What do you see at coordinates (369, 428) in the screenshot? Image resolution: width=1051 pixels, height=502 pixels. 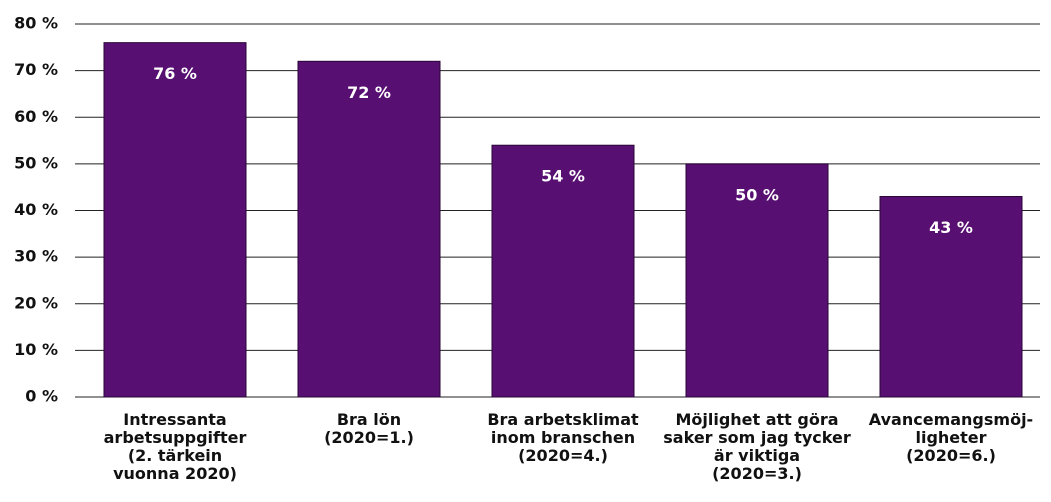 I see `x-tick-label: Bra lön (2020=1.)` at bounding box center [369, 428].